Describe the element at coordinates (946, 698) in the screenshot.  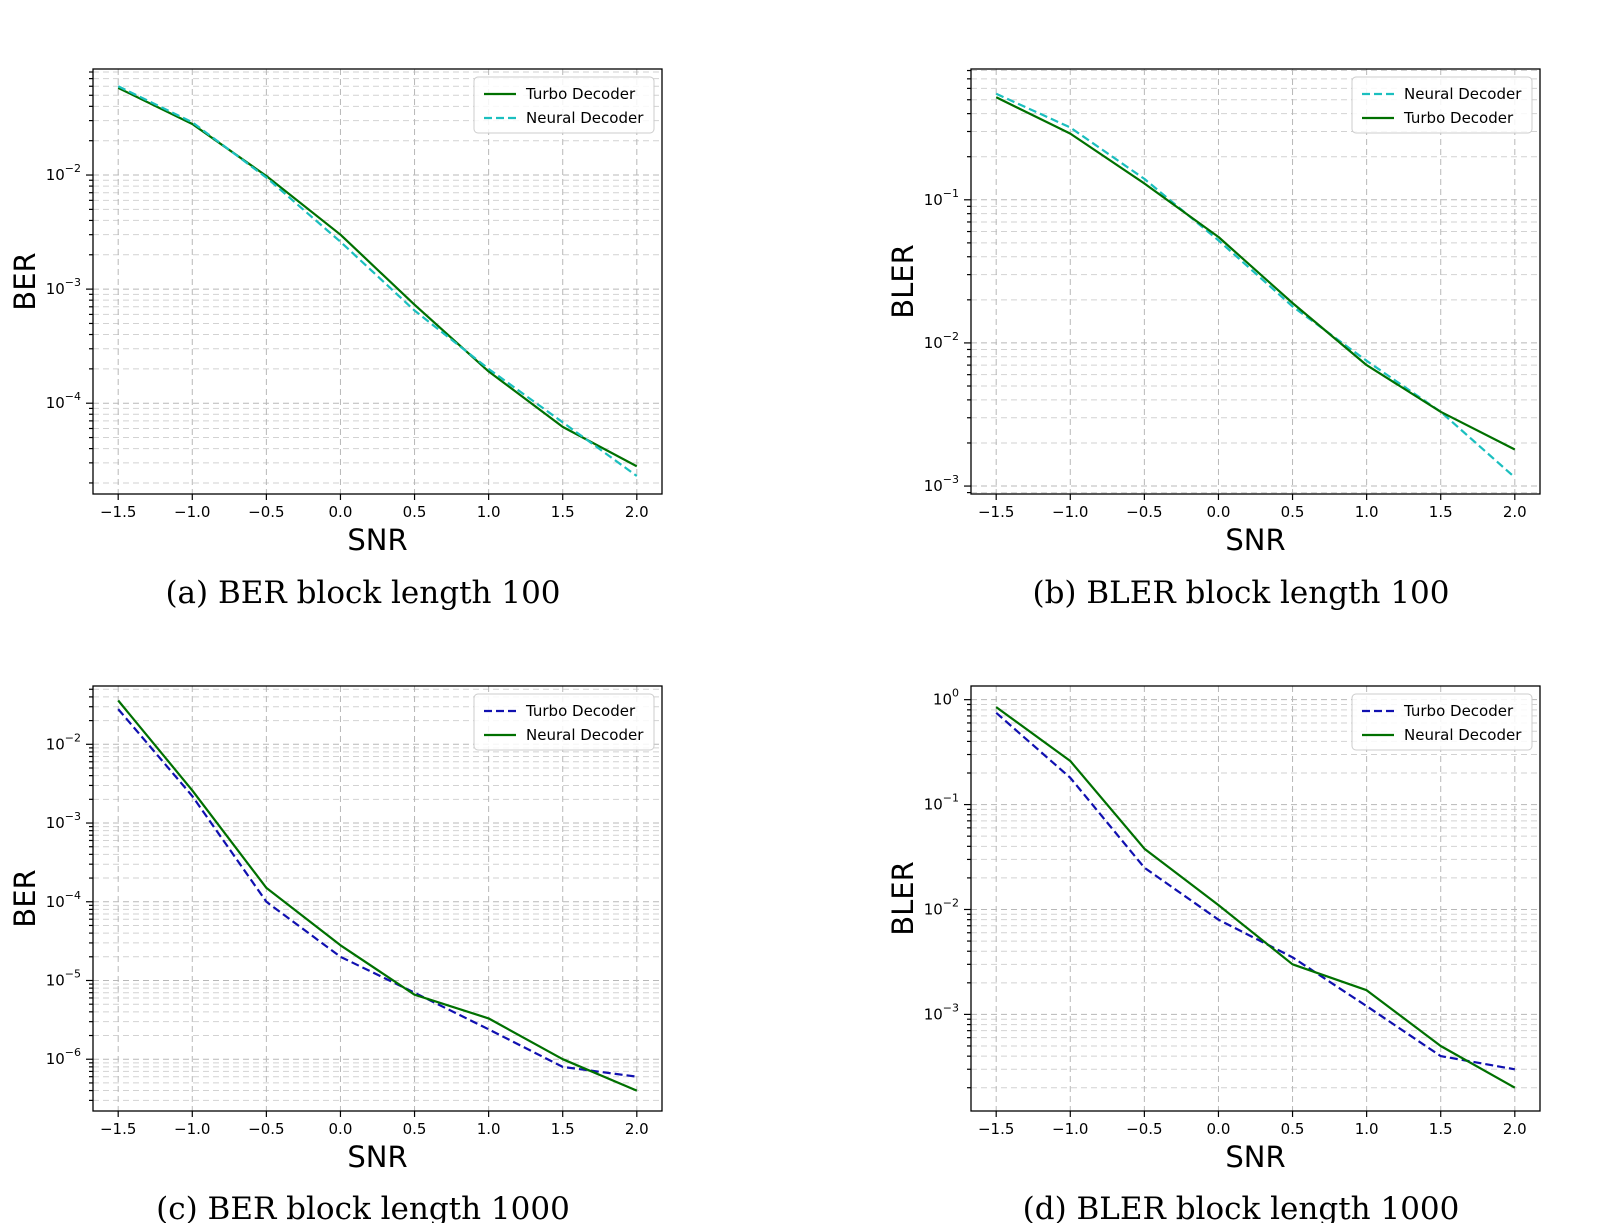
I see `y-tick-label: 10⁰` at that location.